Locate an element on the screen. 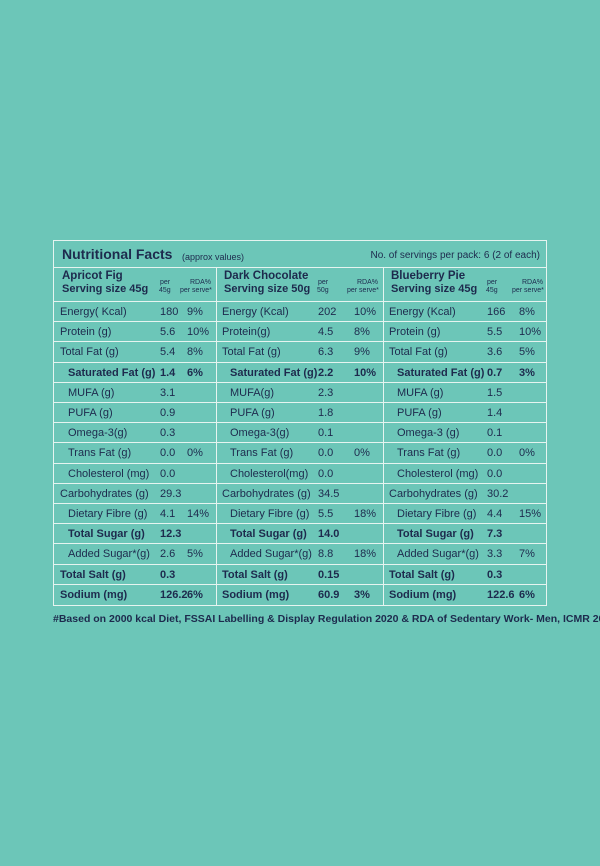 The width and height of the screenshot is (600, 866). per-value: 4.4 is located at coordinates (495, 514).